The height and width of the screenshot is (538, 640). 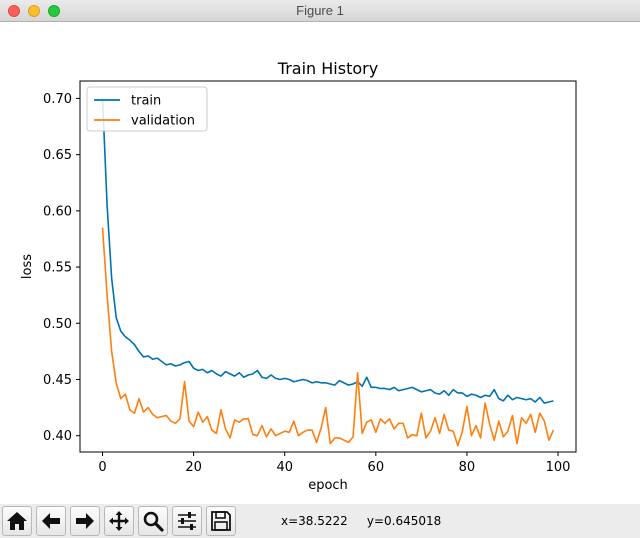 What do you see at coordinates (163, 121) in the screenshot?
I see `legend-label-validation: validation` at bounding box center [163, 121].